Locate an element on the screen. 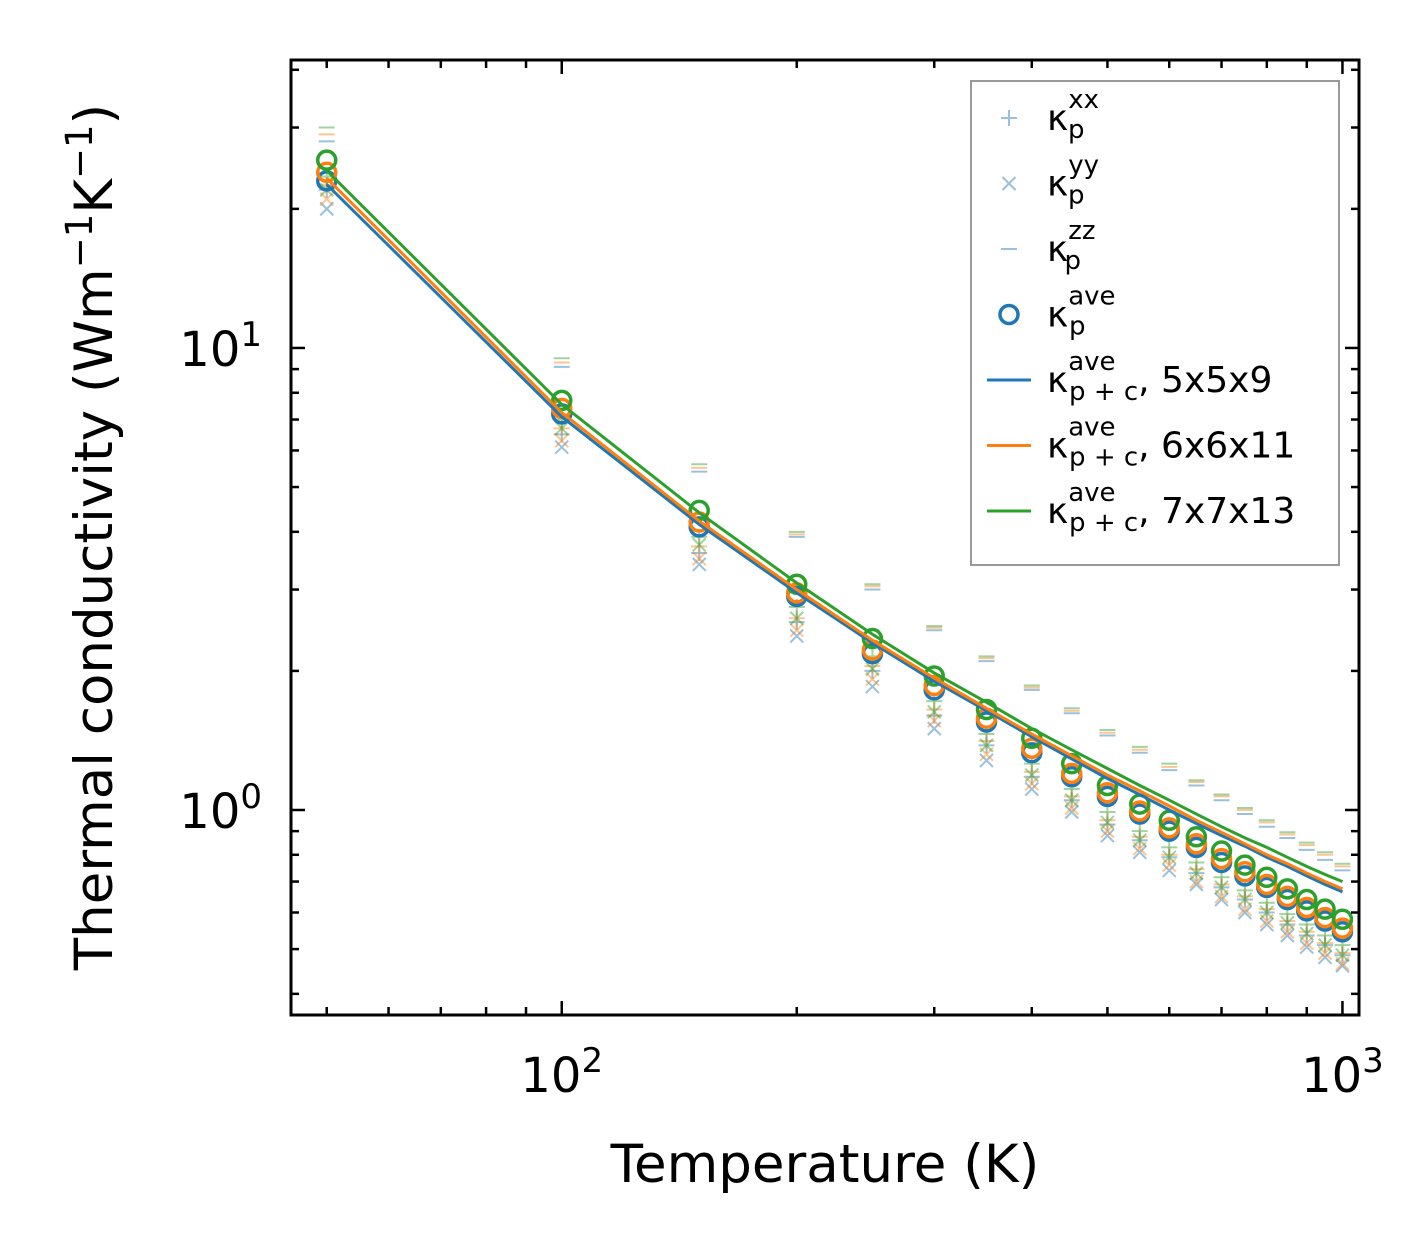  legend-entry: κave p + c, 5x5x9 is located at coordinates (1129, 377).